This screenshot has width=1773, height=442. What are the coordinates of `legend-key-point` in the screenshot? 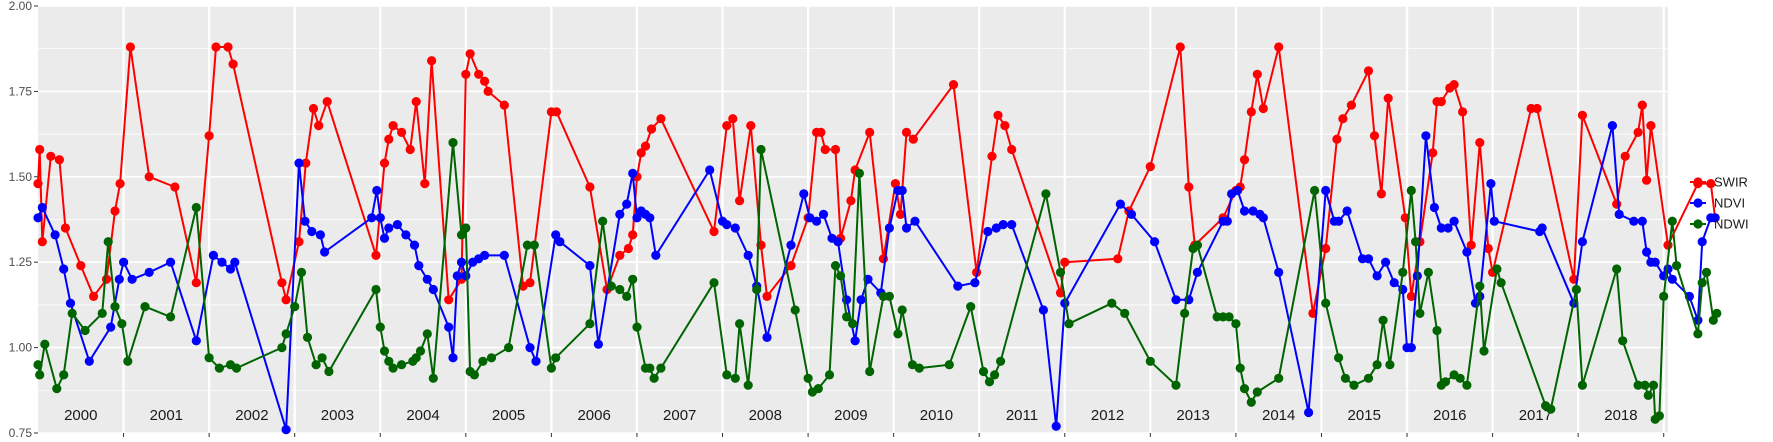 It's located at (1698, 224).